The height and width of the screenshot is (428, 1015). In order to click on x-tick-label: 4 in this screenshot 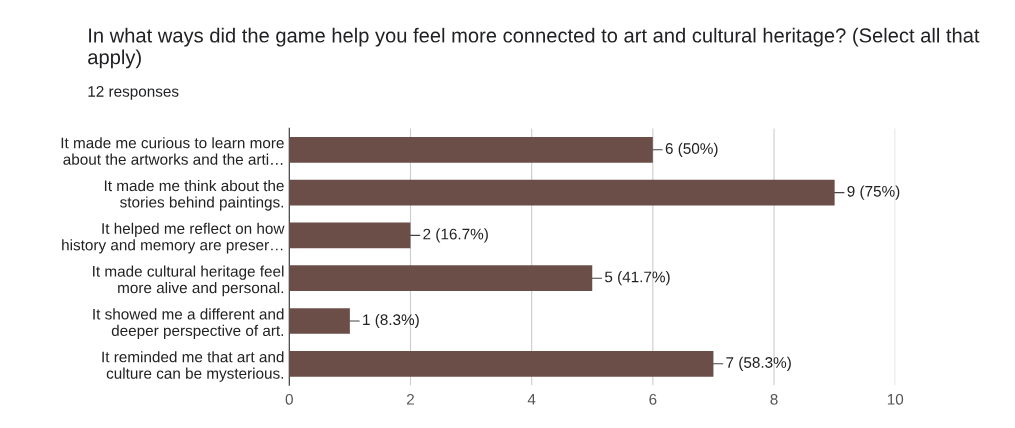, I will do `click(531, 399)`.